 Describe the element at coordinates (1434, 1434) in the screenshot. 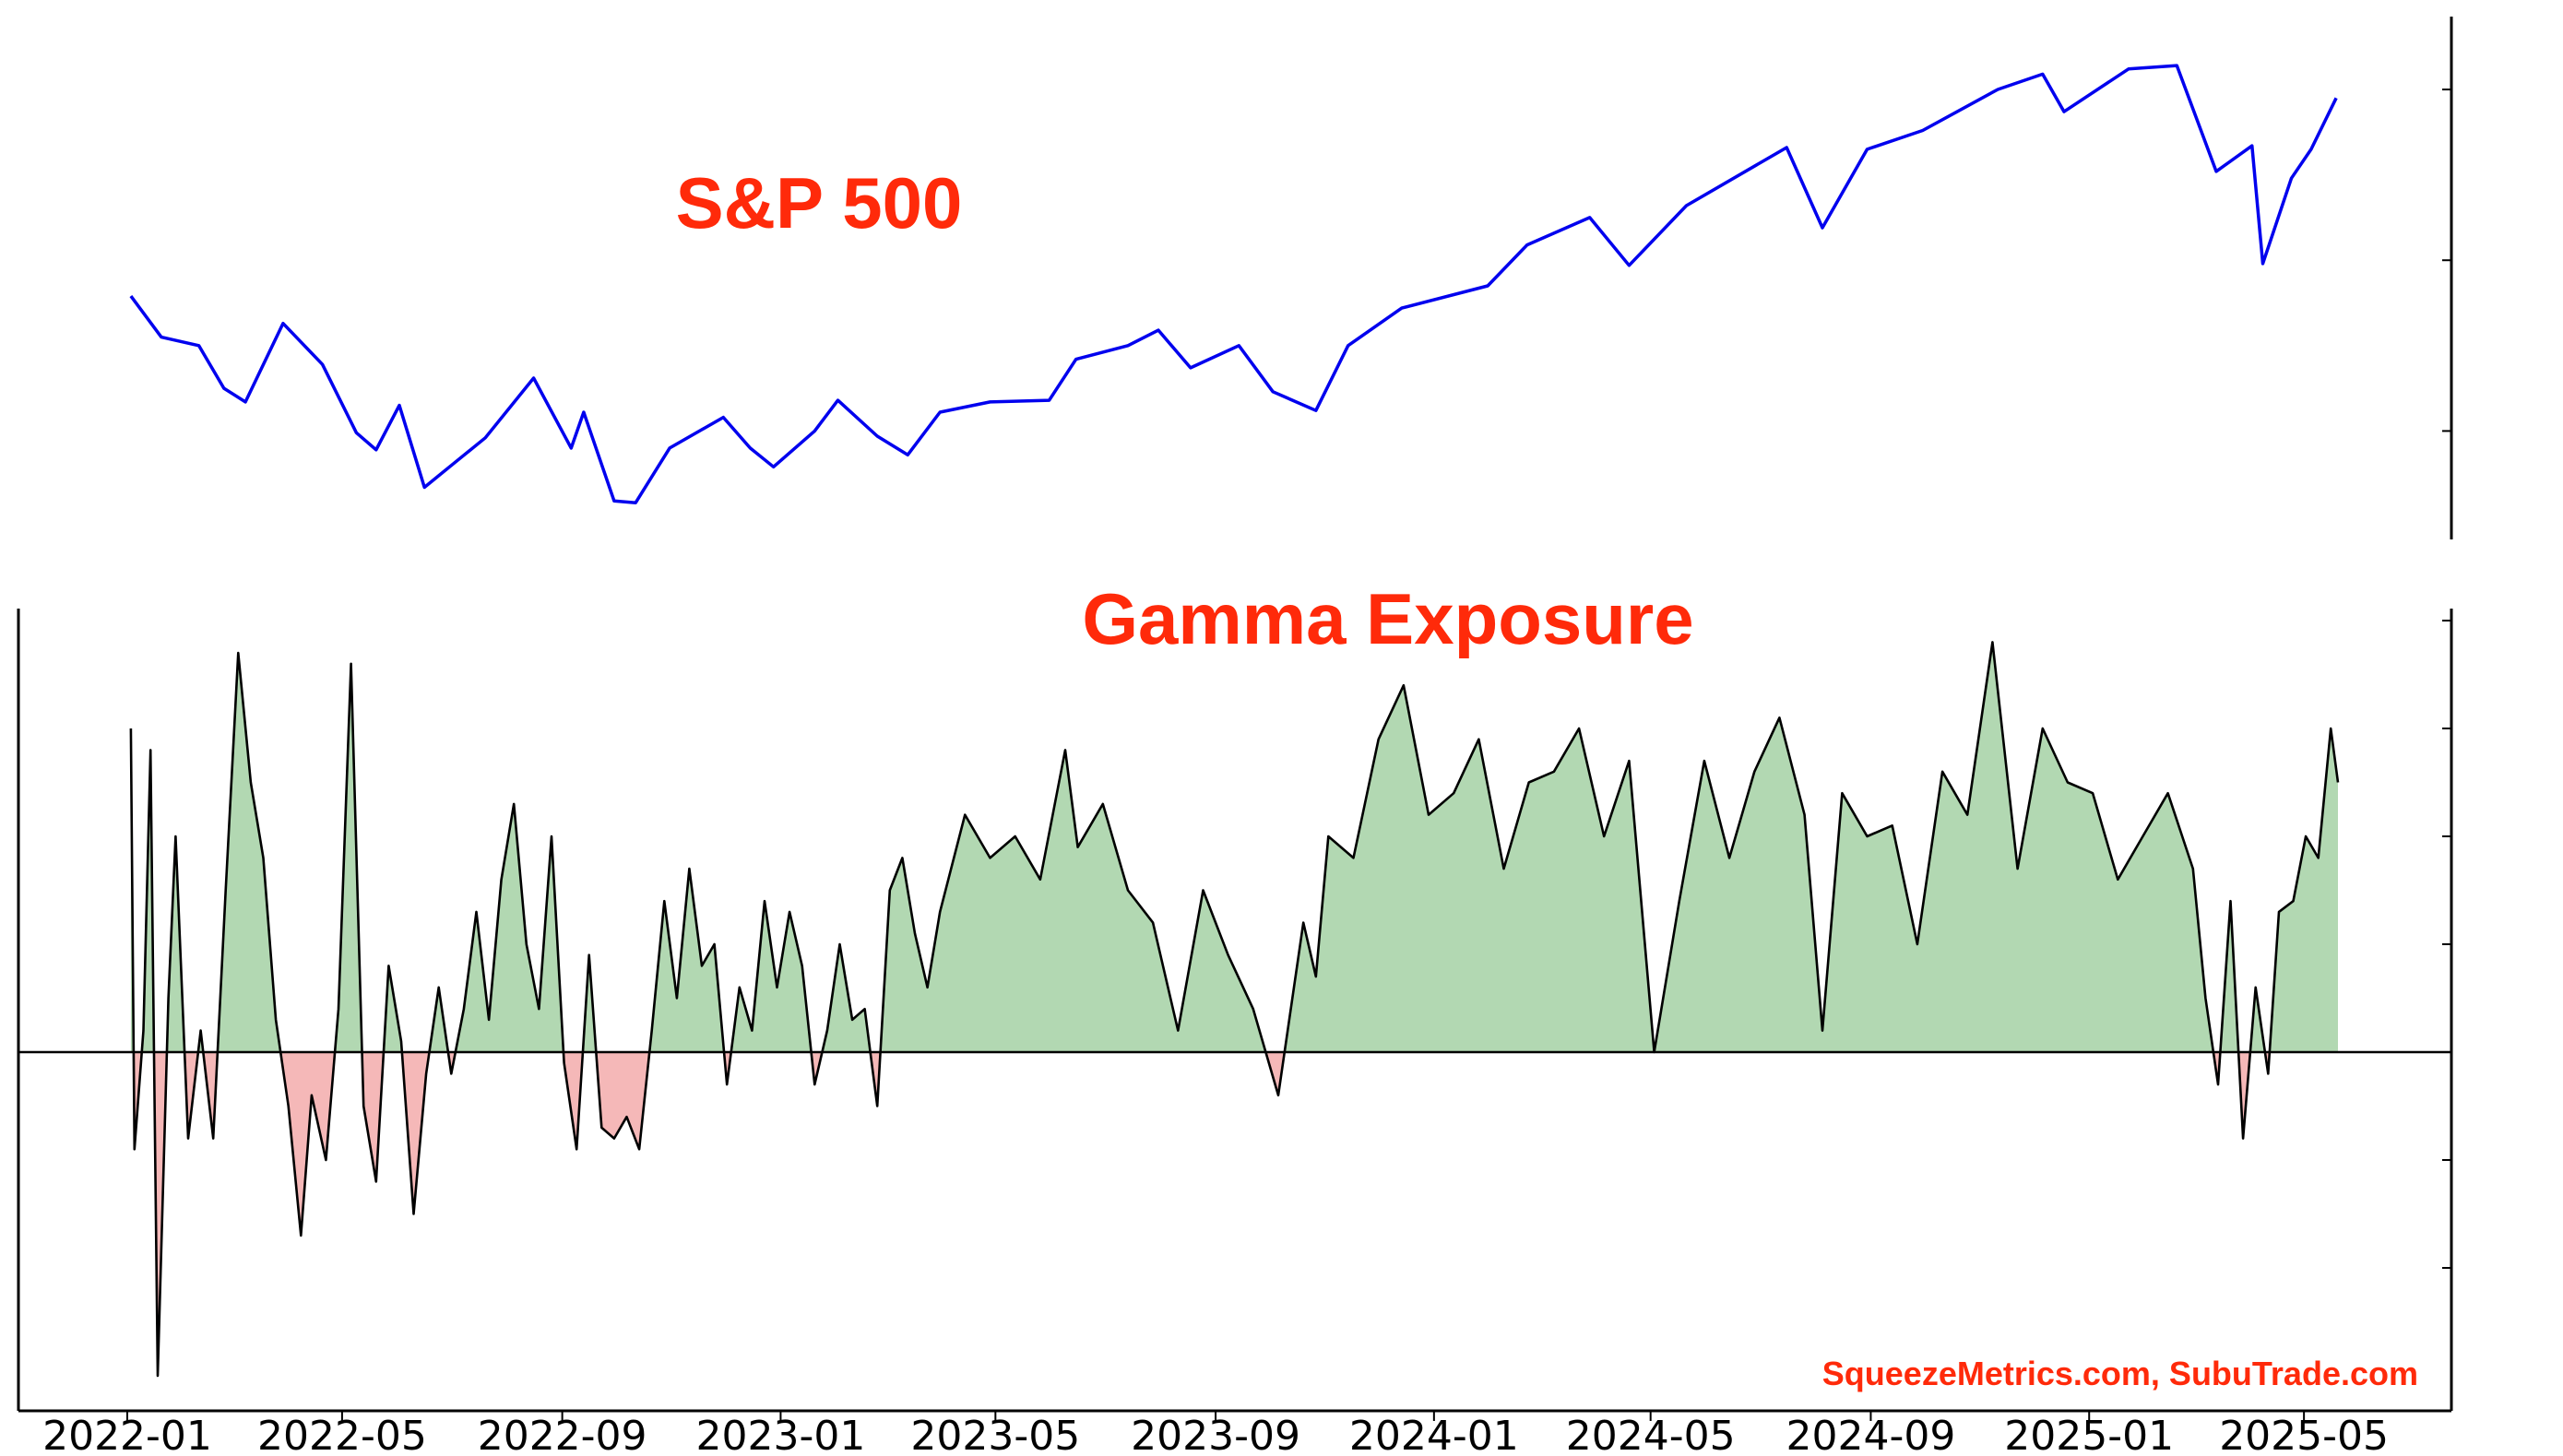

I see `x-tick-label: 2024-01` at that location.